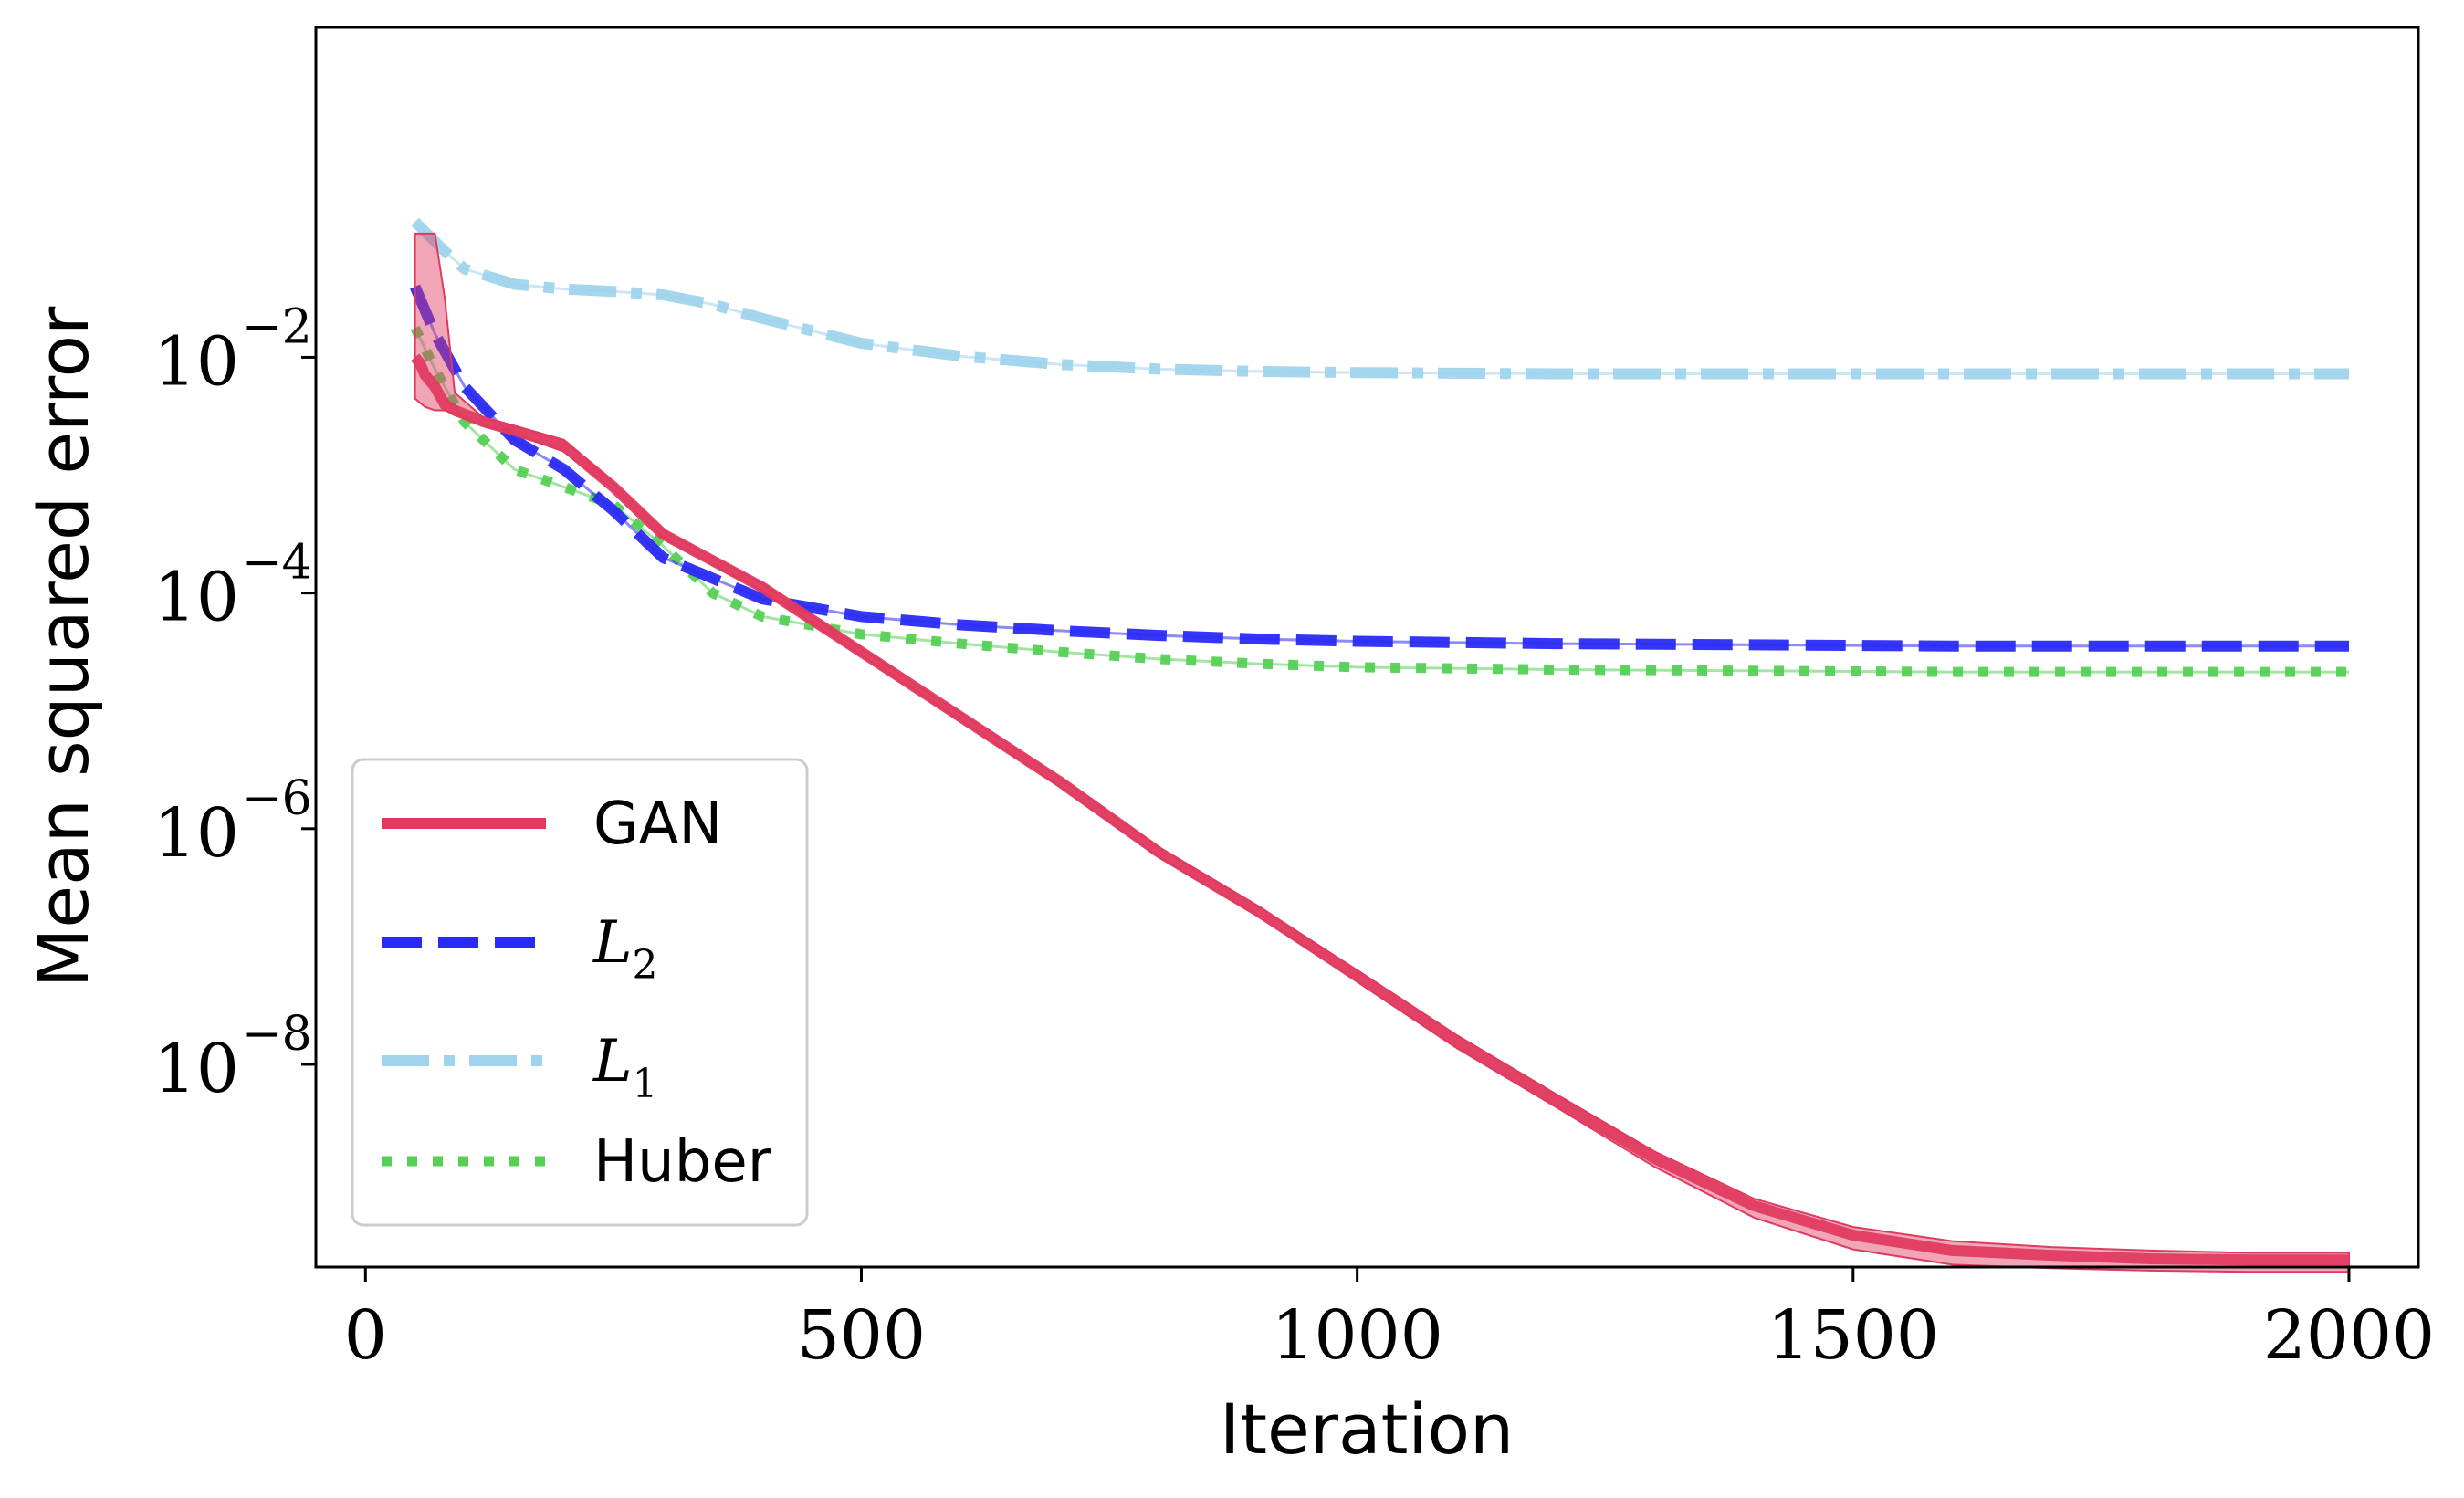 The height and width of the screenshot is (1498, 2464). Describe the element at coordinates (1853, 1335) in the screenshot. I see `x-tick-label: 1500` at that location.